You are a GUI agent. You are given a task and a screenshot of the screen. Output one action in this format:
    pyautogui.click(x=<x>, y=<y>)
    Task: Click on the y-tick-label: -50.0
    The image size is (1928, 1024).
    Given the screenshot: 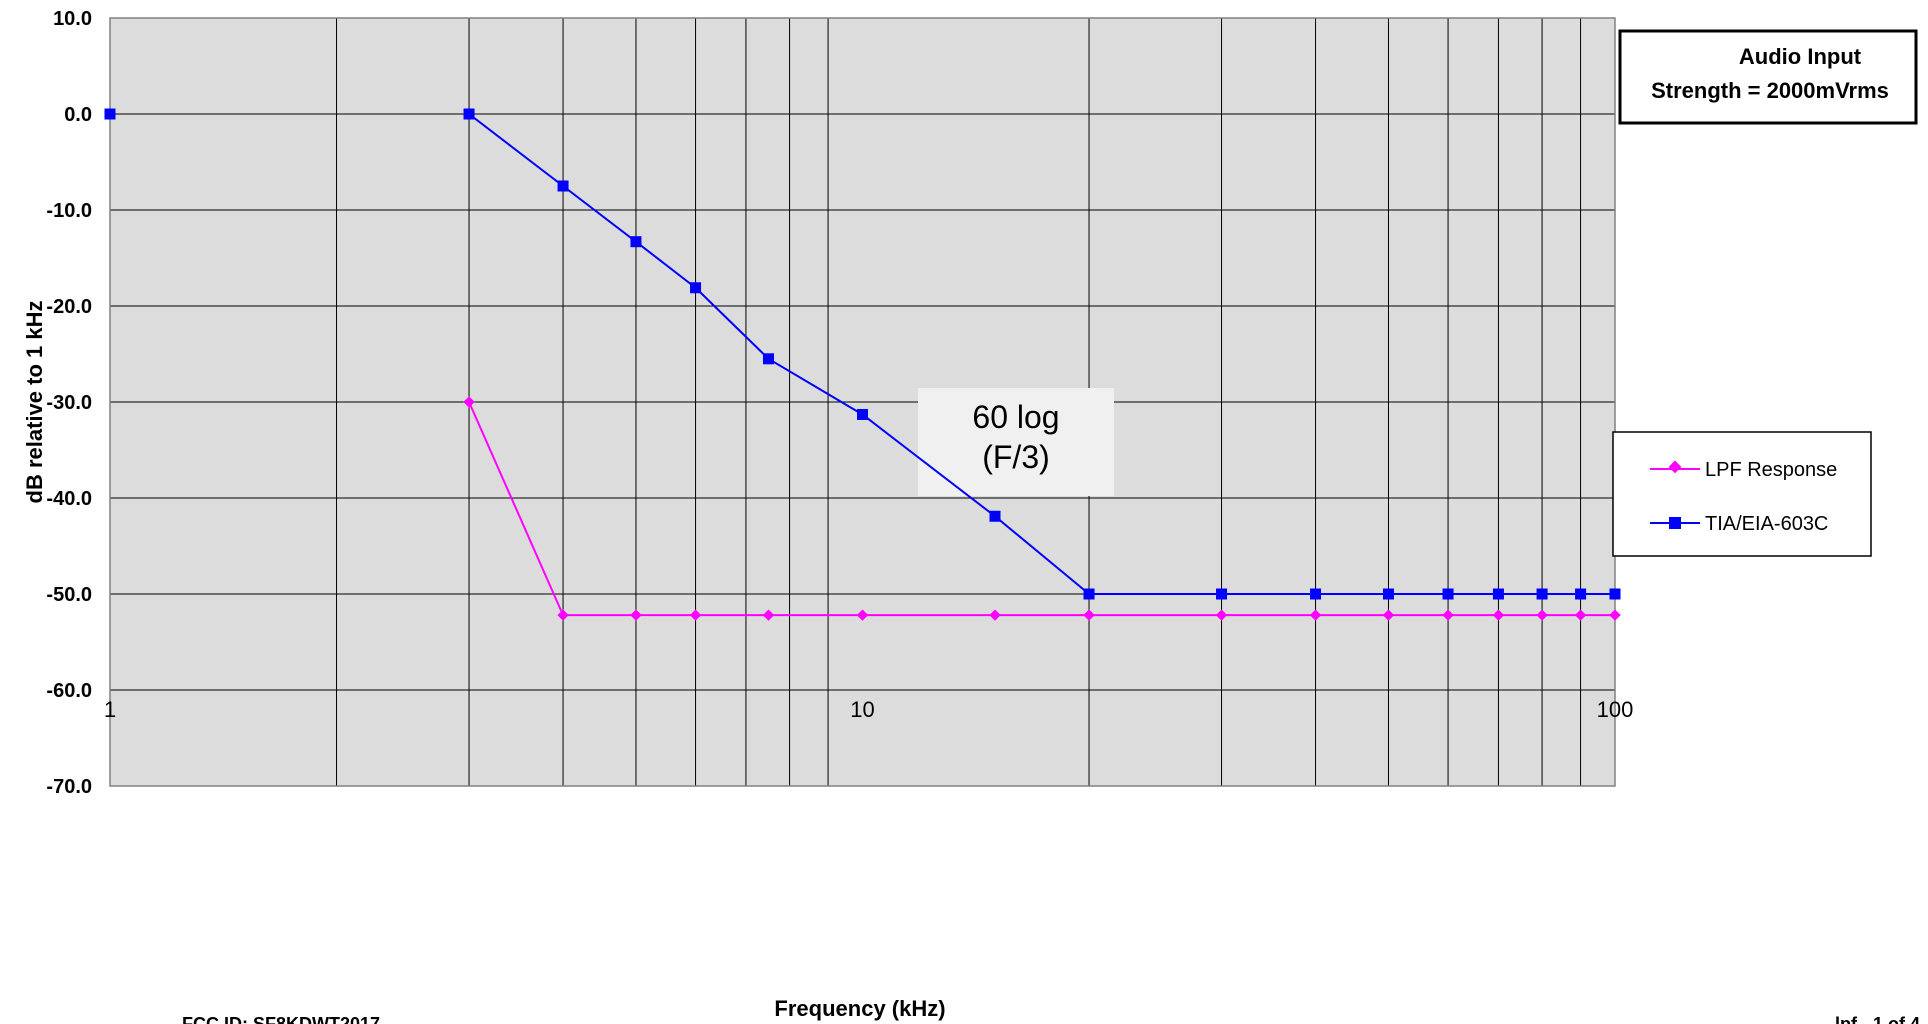 What is the action you would take?
    pyautogui.click(x=69, y=595)
    